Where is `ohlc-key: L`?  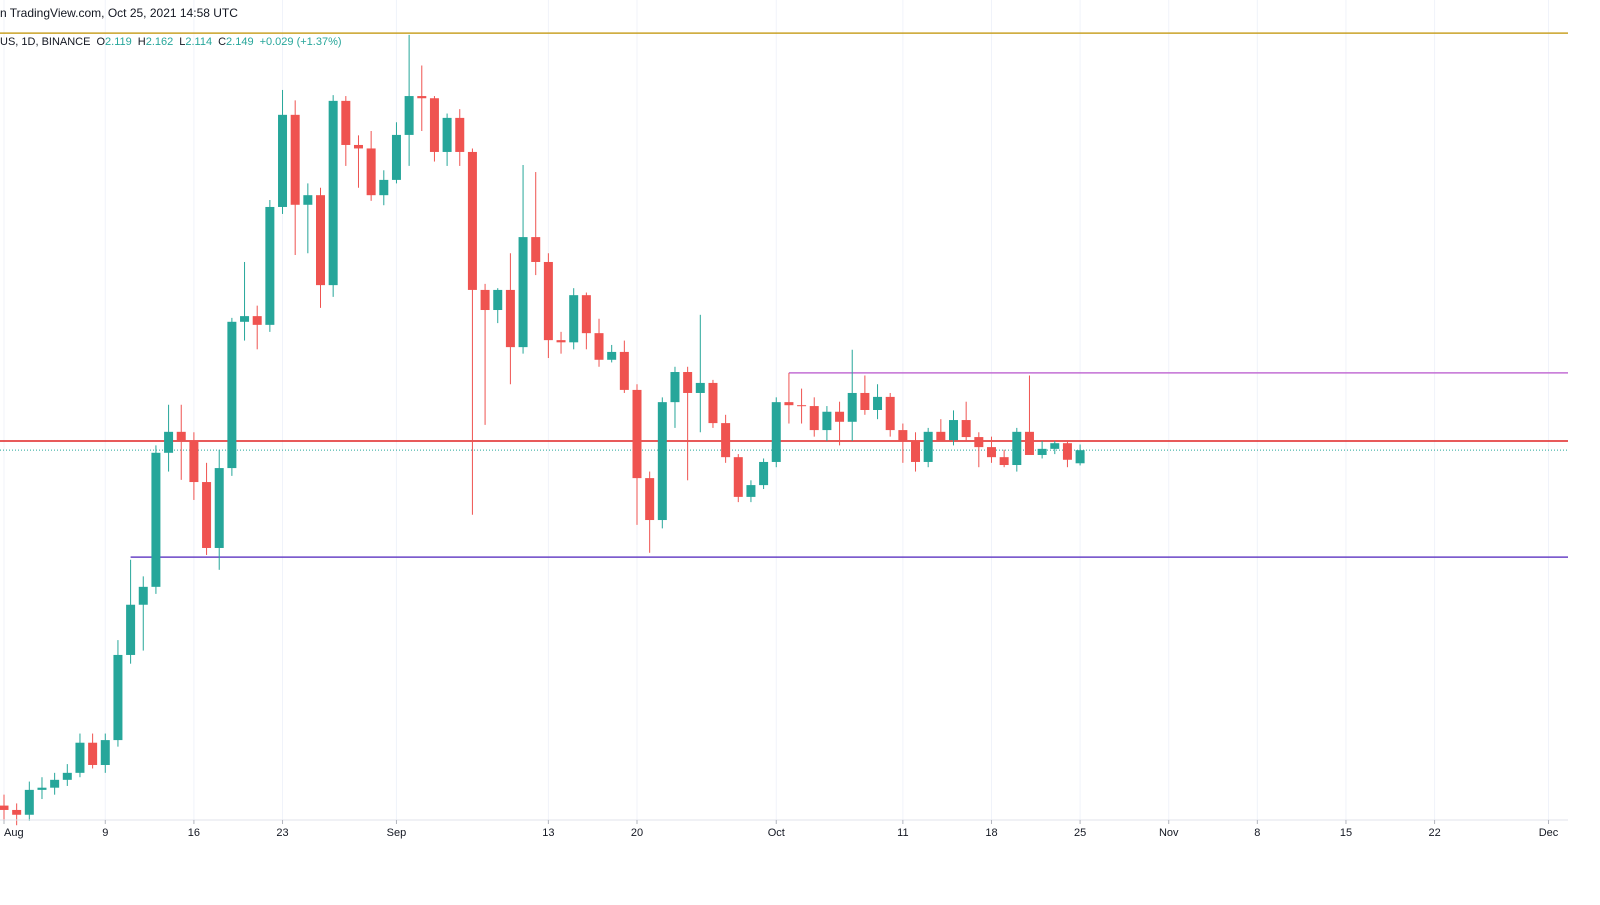
ohlc-key: L is located at coordinates (182, 42).